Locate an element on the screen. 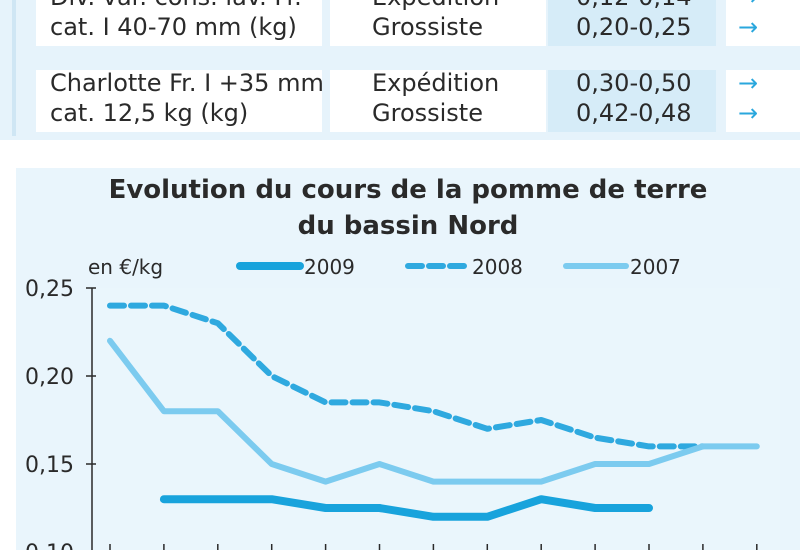 The height and width of the screenshot is (550, 800). product-line: cat. I 40-70 mm (kg) is located at coordinates (173, 27).